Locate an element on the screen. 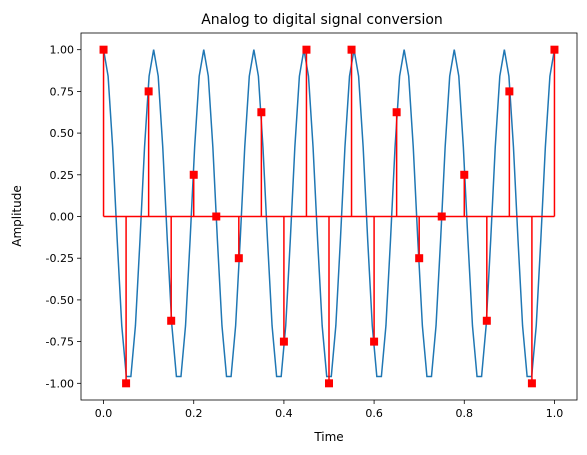  y-tick-label: 0.00 is located at coordinates (62, 217).